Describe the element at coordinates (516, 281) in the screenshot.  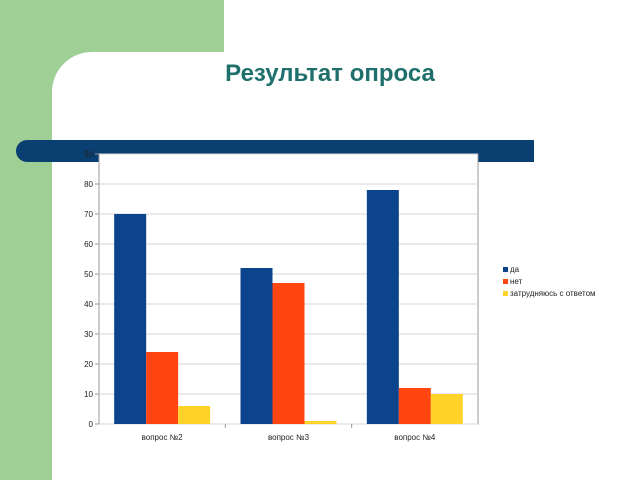
I see `legend-label: нет` at that location.